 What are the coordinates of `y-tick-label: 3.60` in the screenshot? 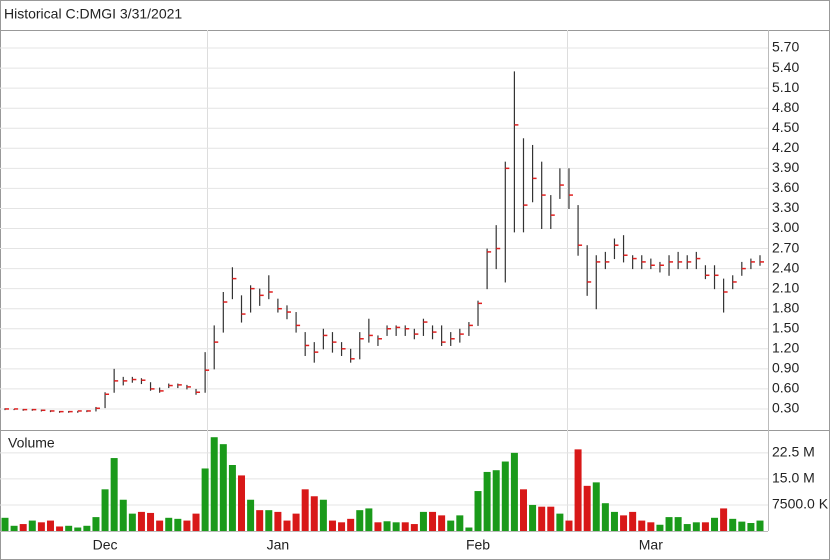 It's located at (785, 187).